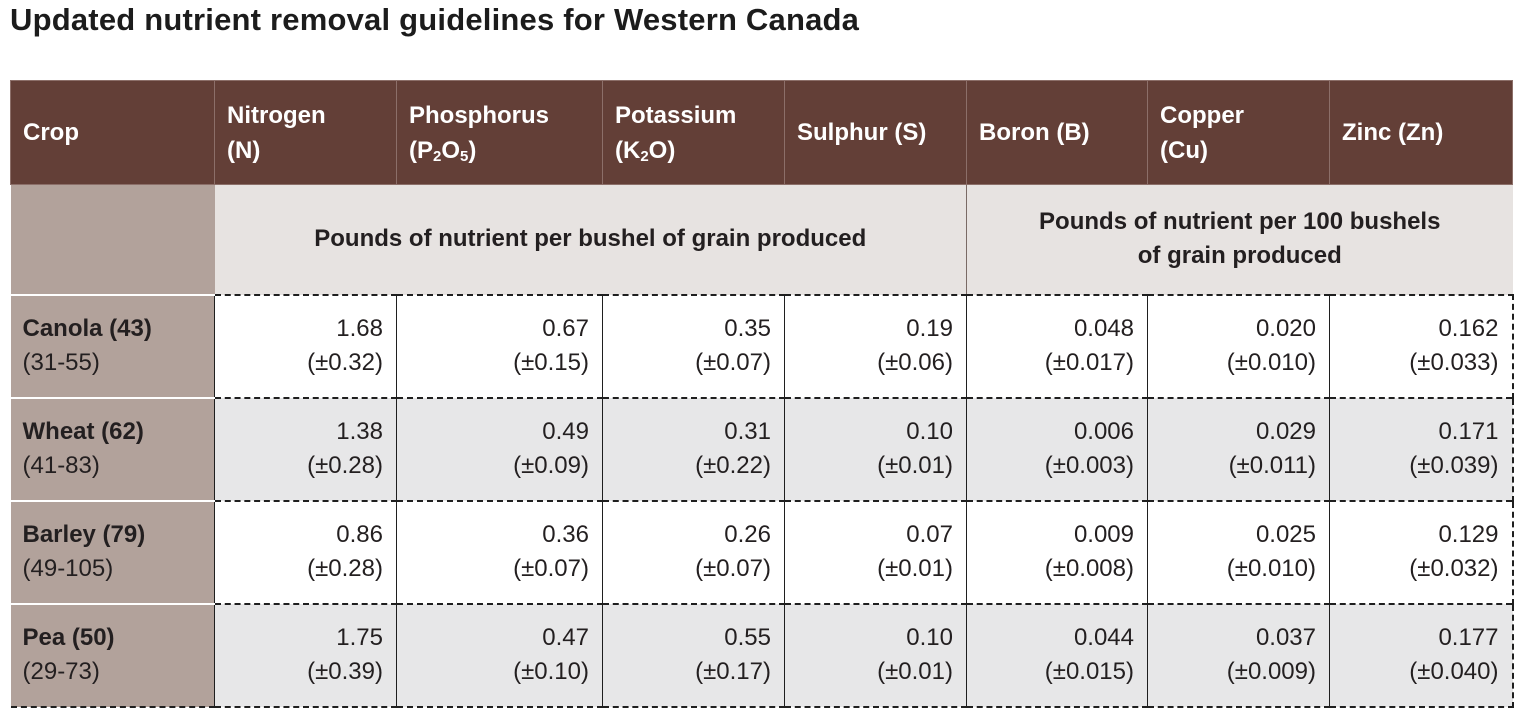 Image resolution: width=1521 pixels, height=716 pixels. What do you see at coordinates (1238, 132) in the screenshot?
I see `header-copper: Copper (Cu)` at bounding box center [1238, 132].